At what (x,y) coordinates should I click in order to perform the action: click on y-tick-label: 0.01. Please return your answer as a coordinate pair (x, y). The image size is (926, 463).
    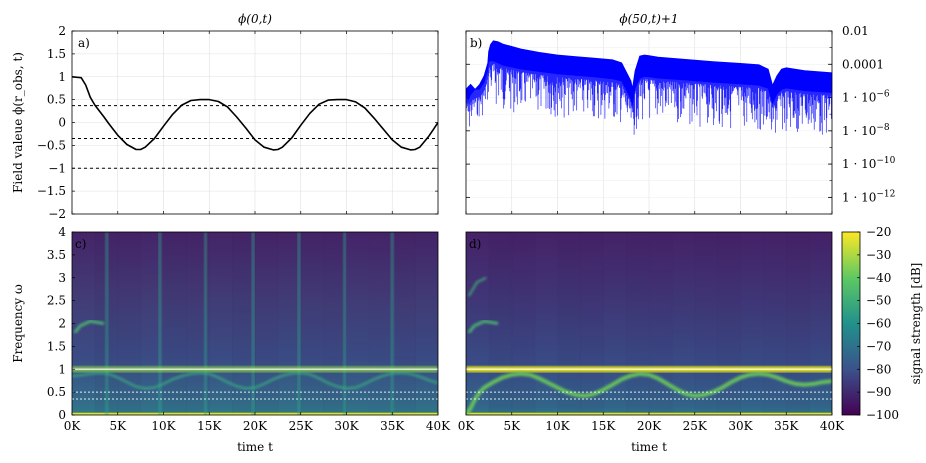
    Looking at the image, I should click on (855, 31).